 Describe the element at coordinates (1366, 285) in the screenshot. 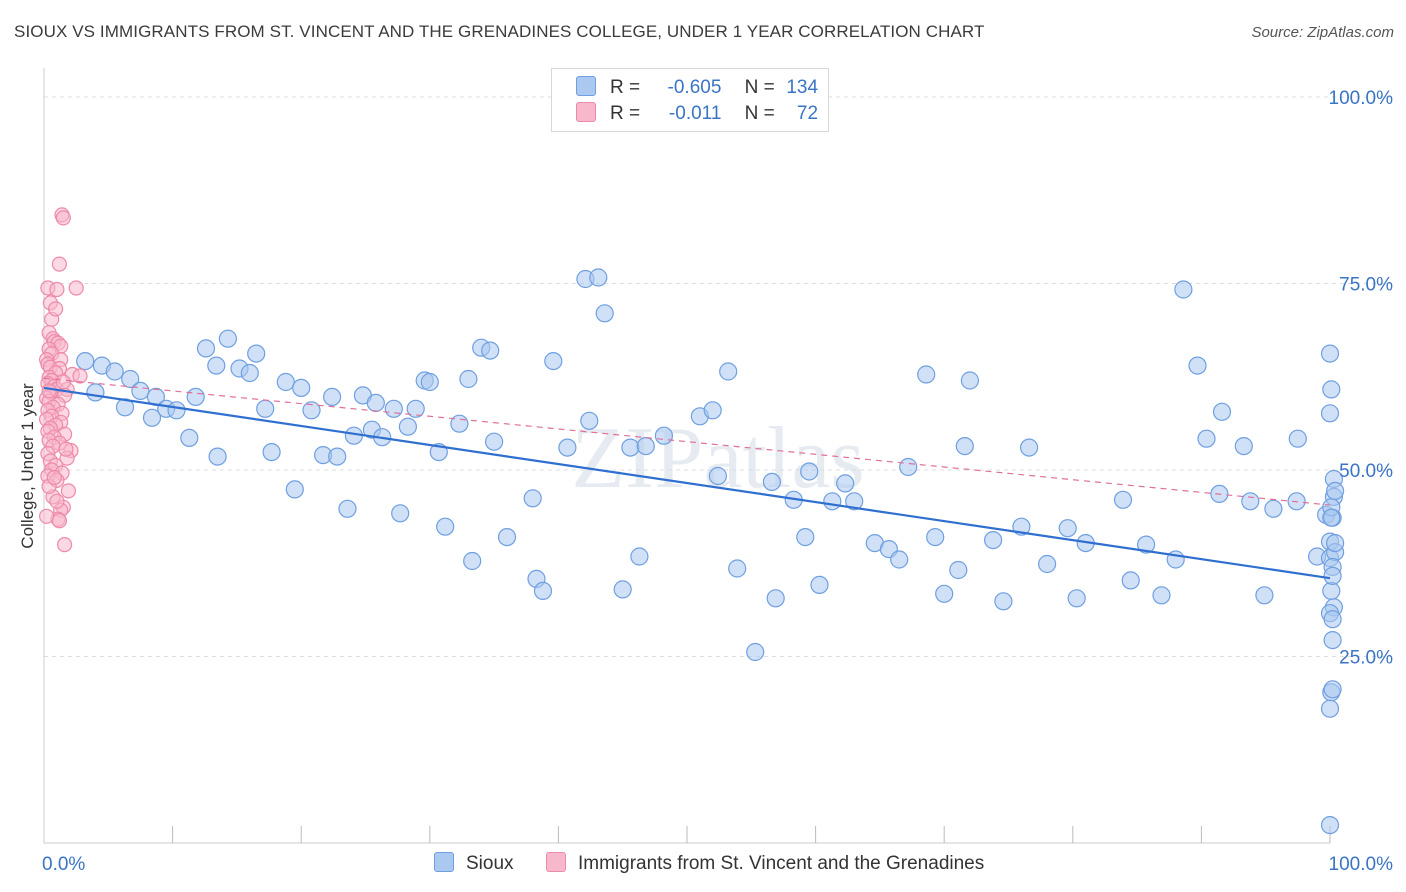

I see `y-tick-label: 75.0%` at that location.